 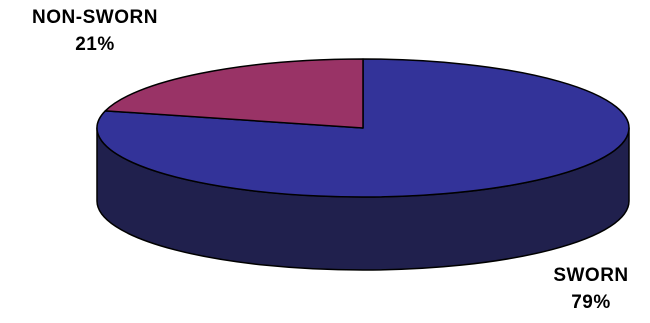 What do you see at coordinates (591, 302) in the screenshot?
I see `slice-value-sworn: 79%` at bounding box center [591, 302].